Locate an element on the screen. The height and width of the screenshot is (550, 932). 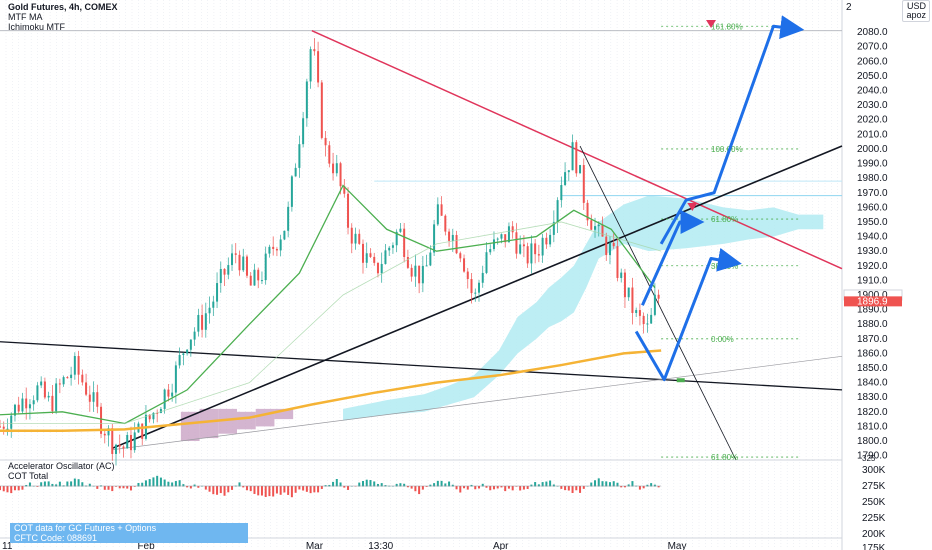
time-tick: Feb is located at coordinates (146, 545).